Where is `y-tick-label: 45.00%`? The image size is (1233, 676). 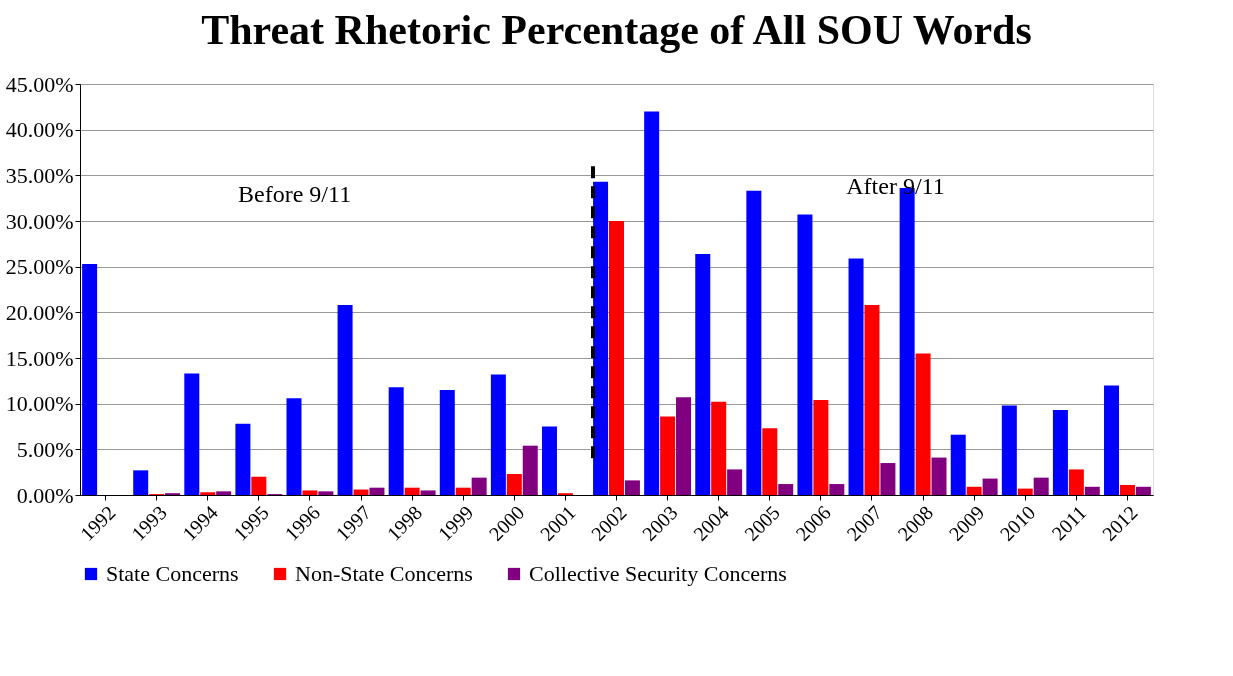 y-tick-label: 45.00% is located at coordinates (39, 84).